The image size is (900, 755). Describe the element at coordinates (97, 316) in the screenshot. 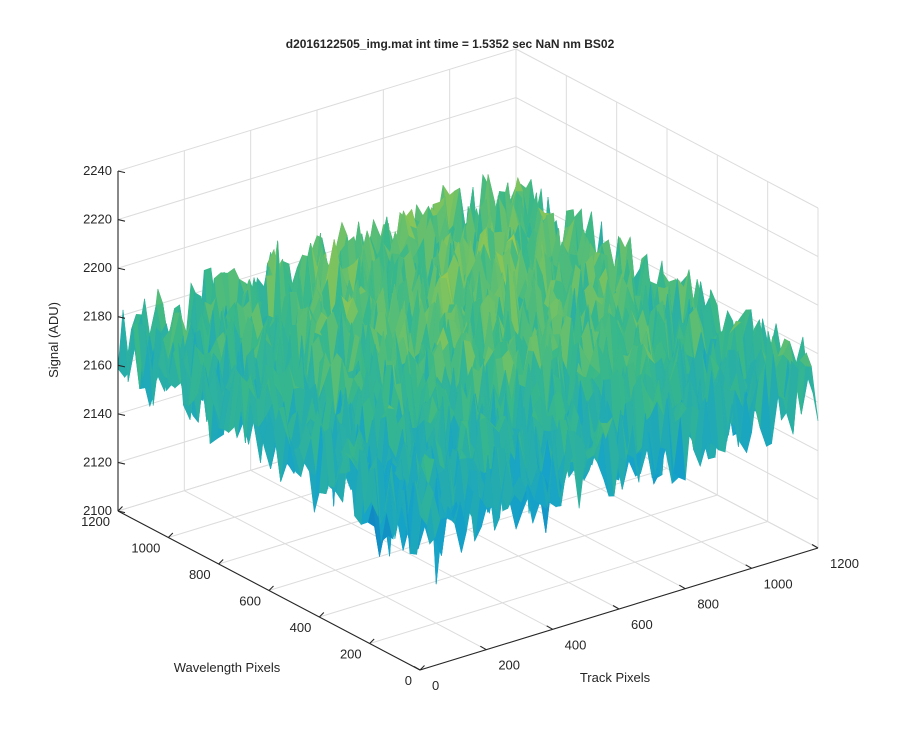

I see `z-tick-label: 2180` at that location.